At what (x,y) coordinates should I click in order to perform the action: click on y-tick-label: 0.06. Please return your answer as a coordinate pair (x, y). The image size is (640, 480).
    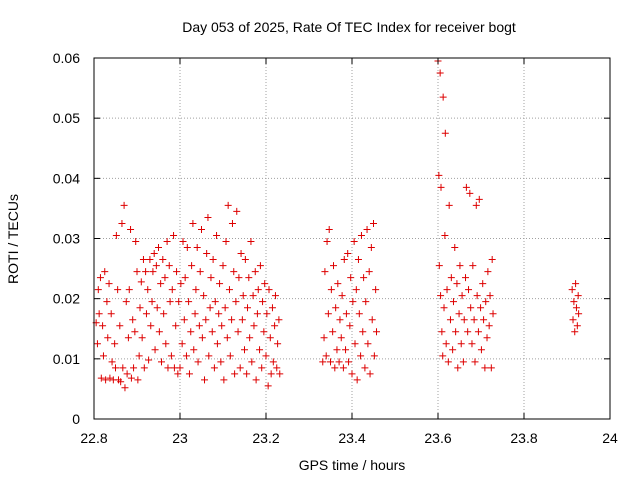
    Looking at the image, I should click on (66, 58).